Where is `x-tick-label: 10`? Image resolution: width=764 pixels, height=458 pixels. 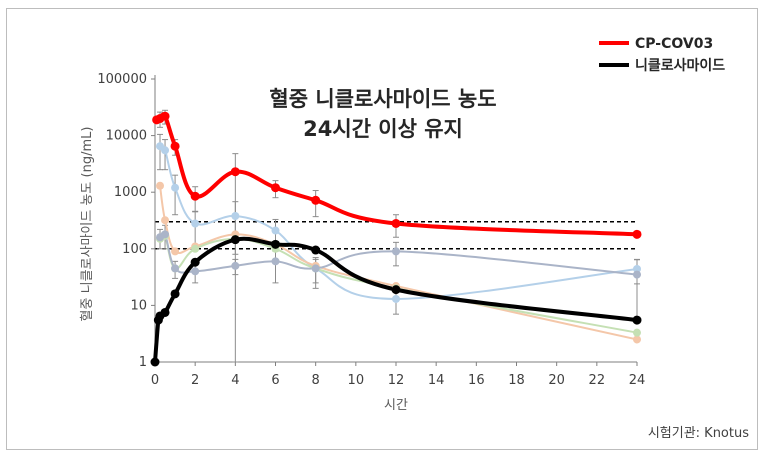 x-tick-label: 10 is located at coordinates (356, 380).